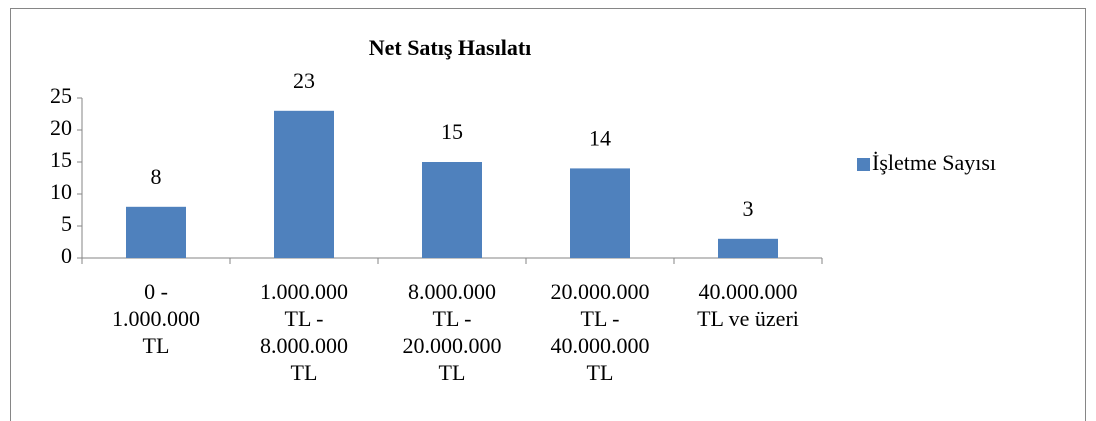  I want to click on data-label: 3, so click(748, 208).